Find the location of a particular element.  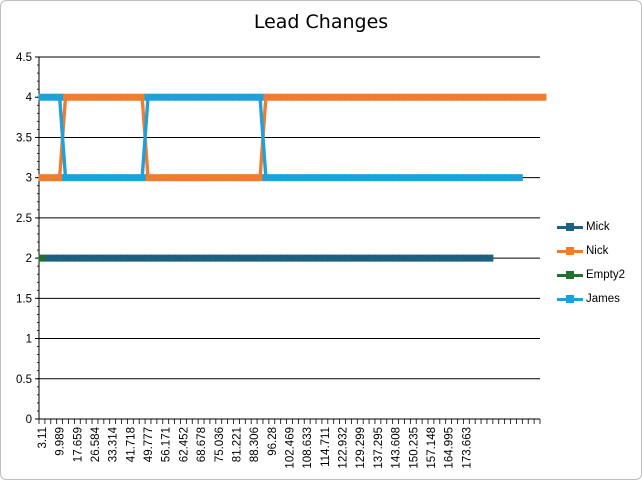

x-tick-label: 68.678 is located at coordinates (202, 444).